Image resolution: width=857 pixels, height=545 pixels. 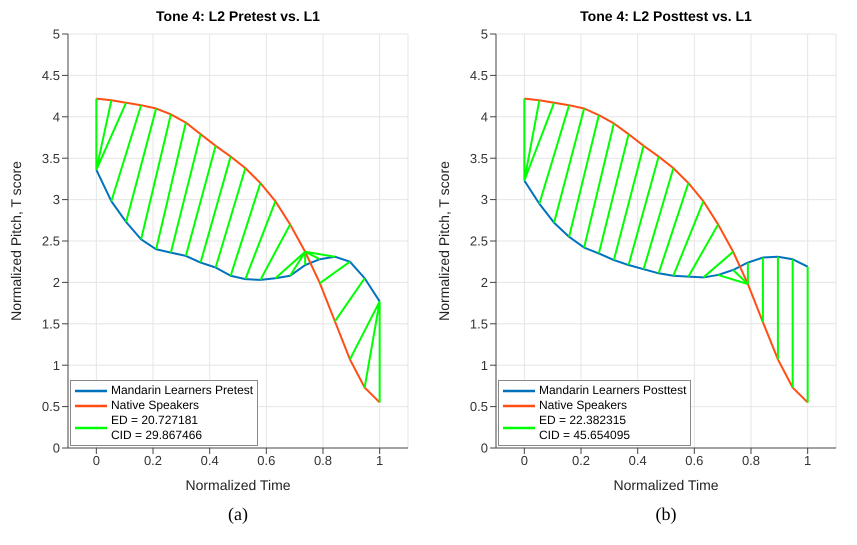 What do you see at coordinates (584, 428) in the screenshot?
I see `legend-label: ED = 22.382315 CID = 45.654095` at bounding box center [584, 428].